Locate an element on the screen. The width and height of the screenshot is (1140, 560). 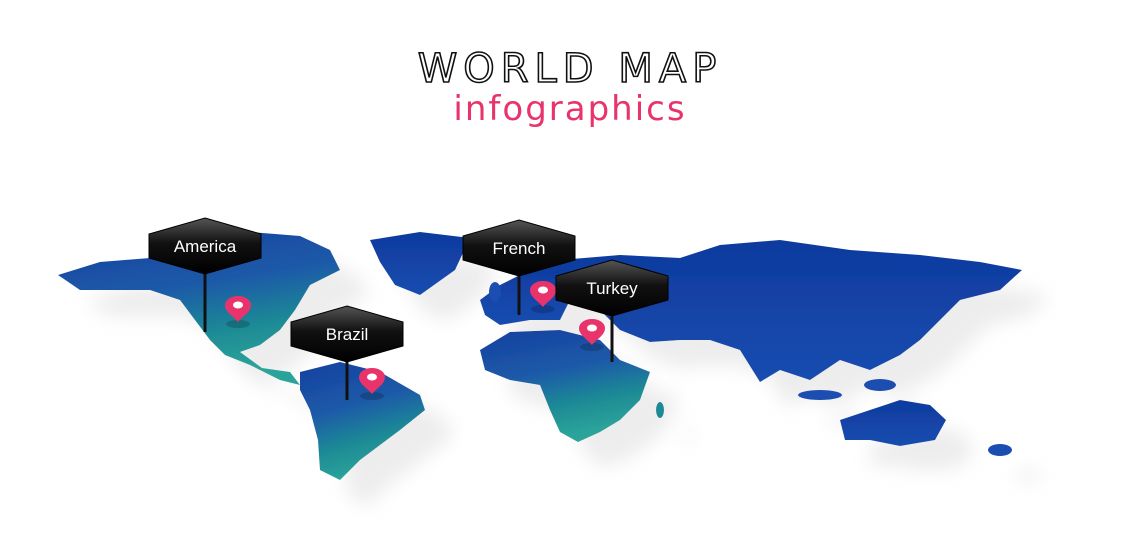
marker: Brazil is located at coordinates (347, 352).